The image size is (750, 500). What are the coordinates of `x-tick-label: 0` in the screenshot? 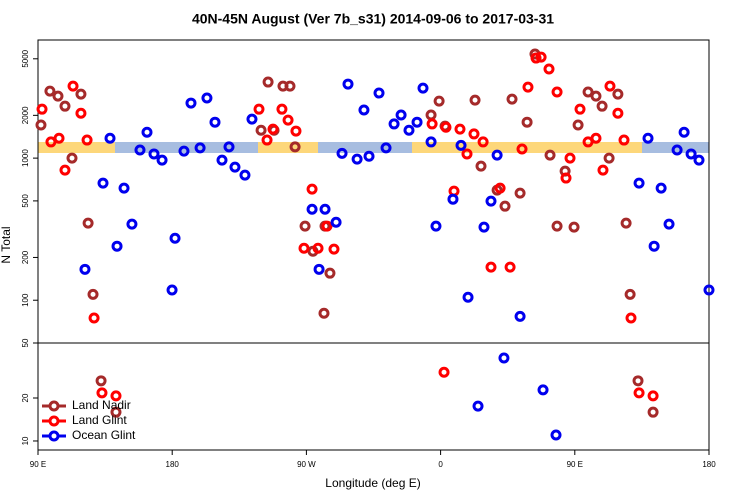 It's located at (440, 464).